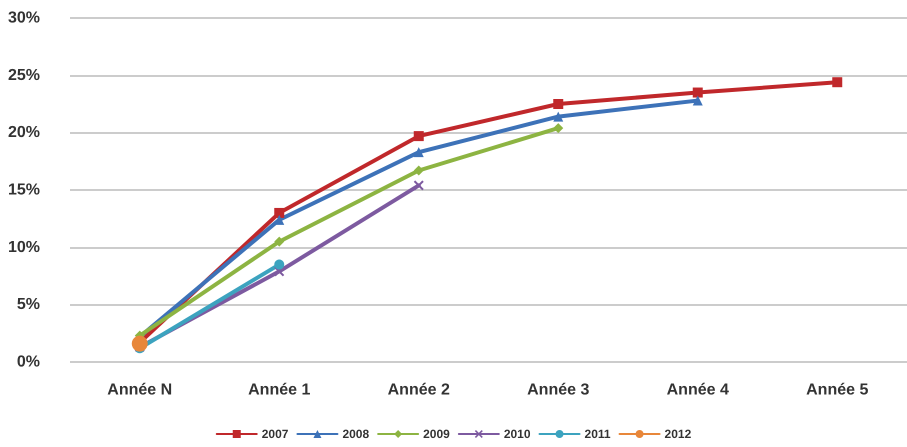  What do you see at coordinates (24, 133) in the screenshot?
I see `y-tick-label: 20%` at bounding box center [24, 133].